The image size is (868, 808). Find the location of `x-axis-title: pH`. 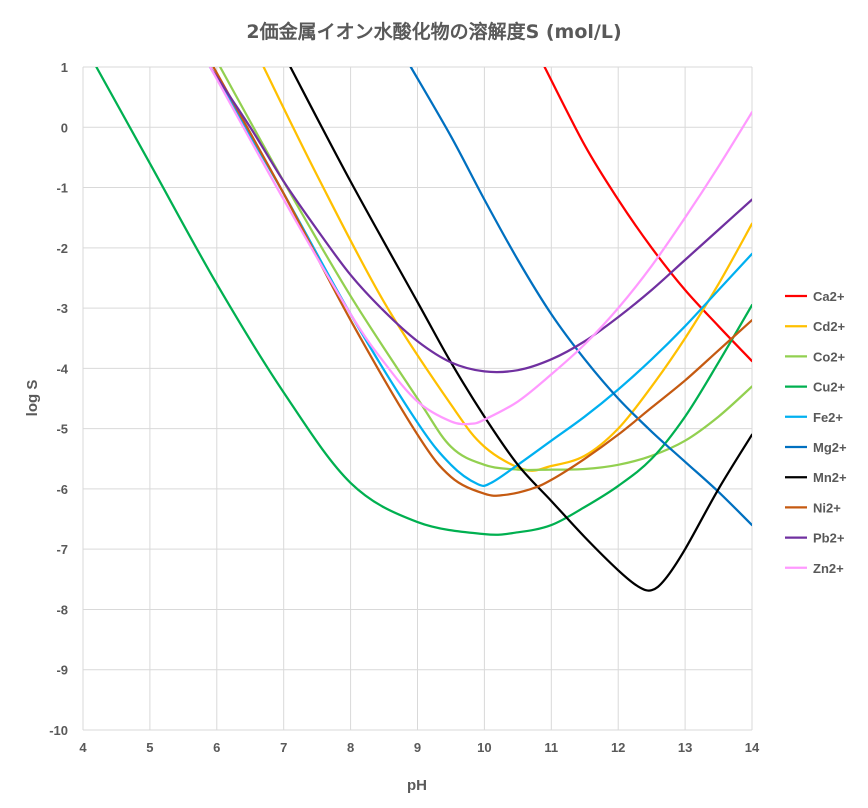

x-axis-title: pH is located at coordinates (417, 785).